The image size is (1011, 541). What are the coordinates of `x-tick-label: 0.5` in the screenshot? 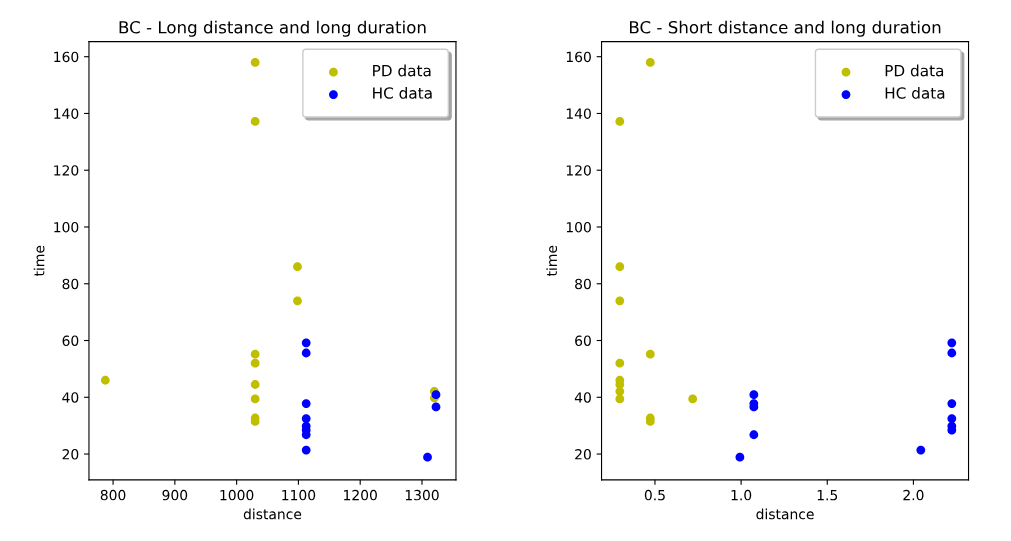 It's located at (654, 495).